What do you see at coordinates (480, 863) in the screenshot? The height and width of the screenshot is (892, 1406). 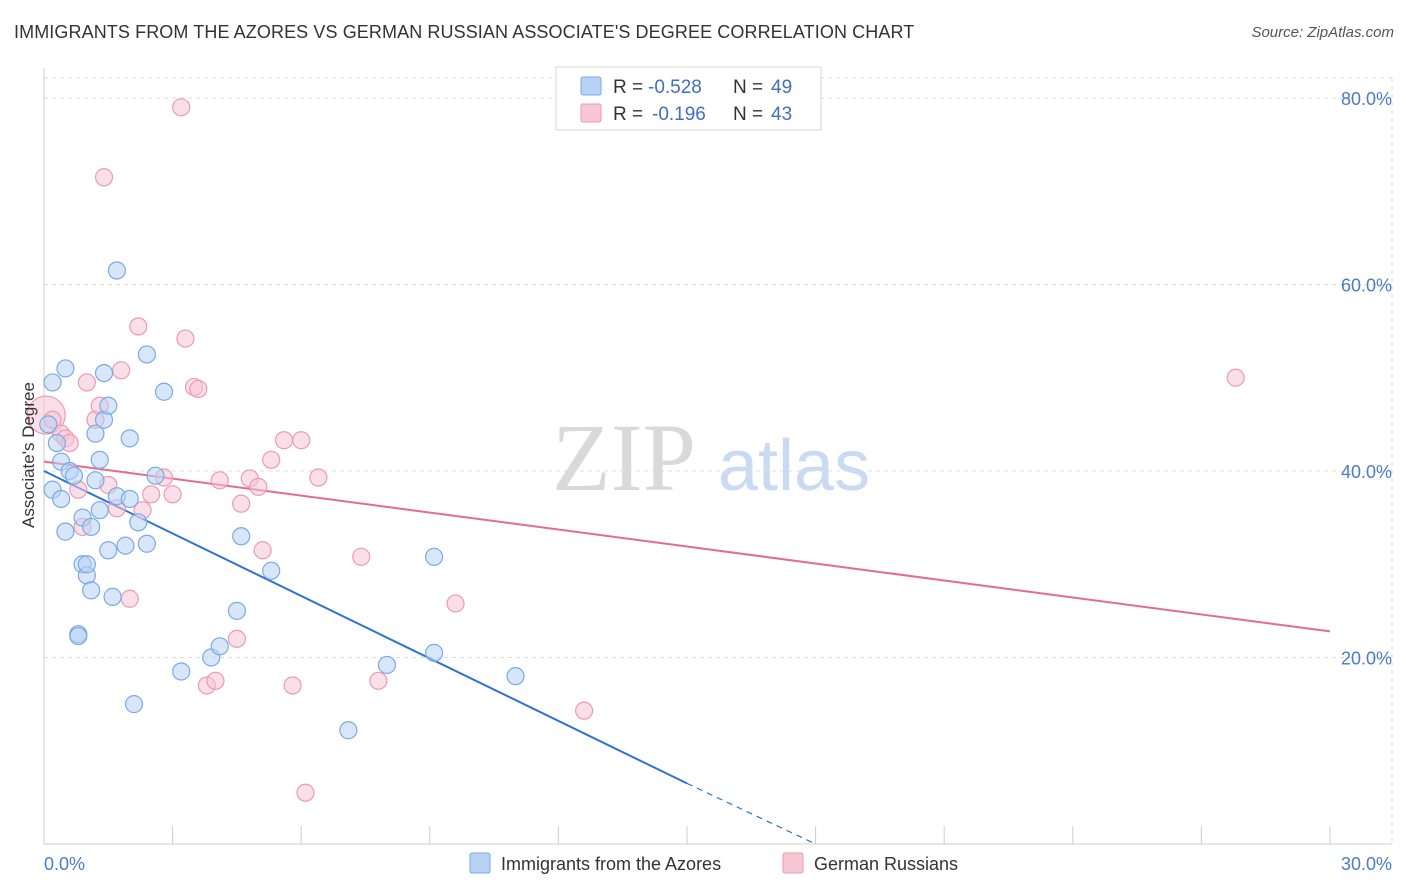 I see `bottom-legend-swatch-blue` at bounding box center [480, 863].